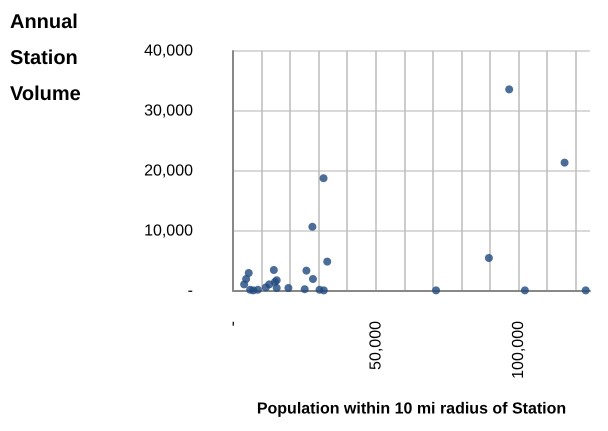  What do you see at coordinates (47, 58) in the screenshot?
I see `y-axis-title: Annual Station Volume` at bounding box center [47, 58].